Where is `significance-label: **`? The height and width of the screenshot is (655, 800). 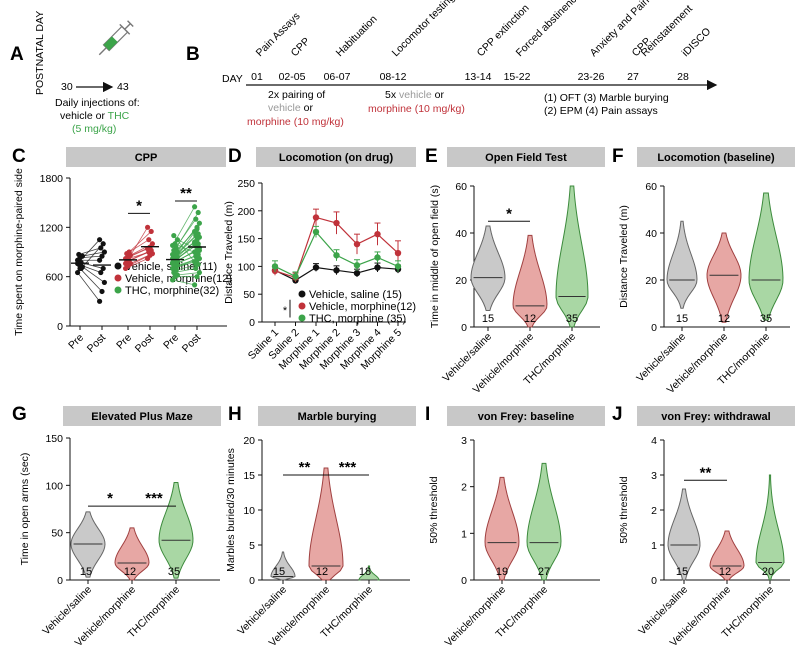
significance-label: ** is located at coordinates (305, 467).